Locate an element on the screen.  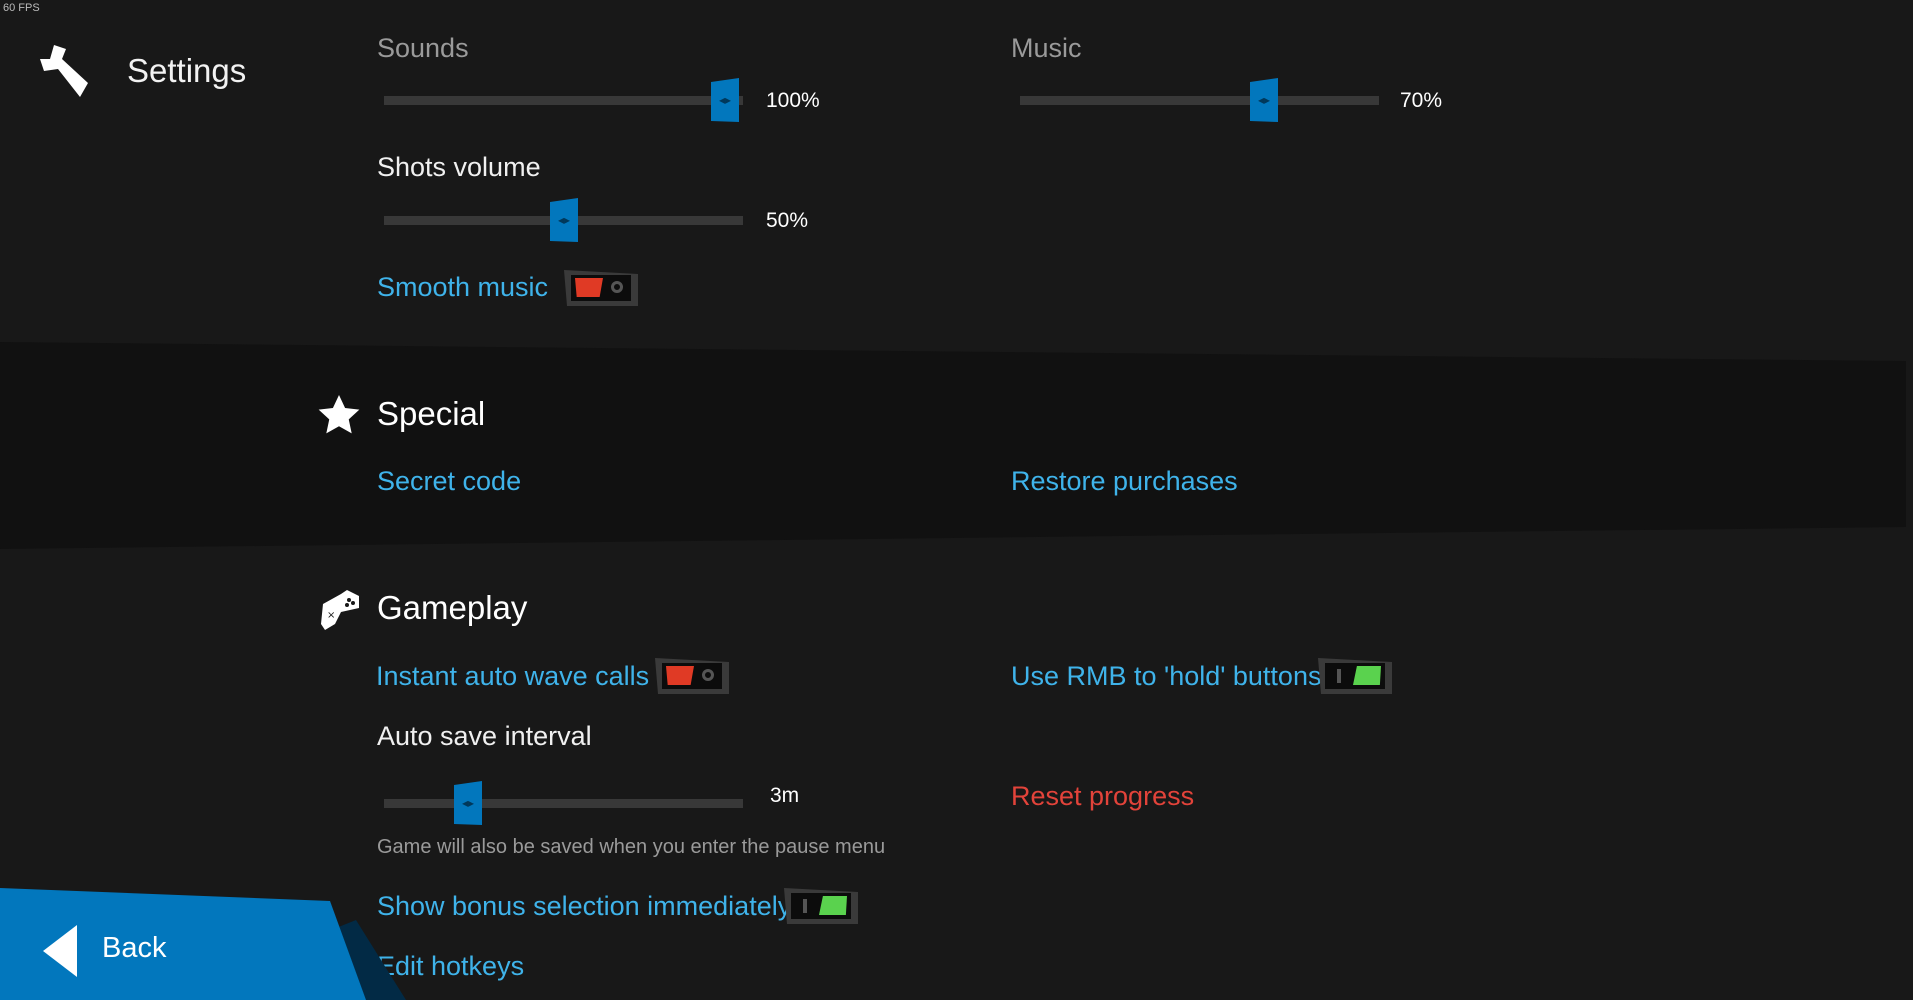
auto-save-interval-value: 3m is located at coordinates (785, 795).